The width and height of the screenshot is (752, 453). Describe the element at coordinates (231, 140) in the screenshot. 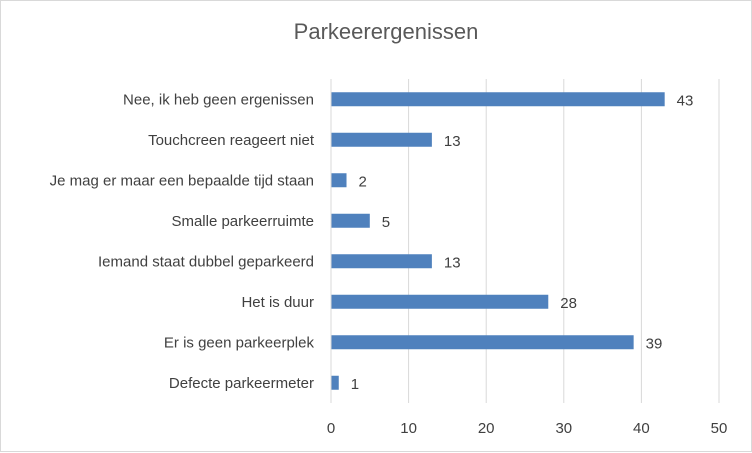

I see `category-label: Touchcreen reageert niet` at that location.